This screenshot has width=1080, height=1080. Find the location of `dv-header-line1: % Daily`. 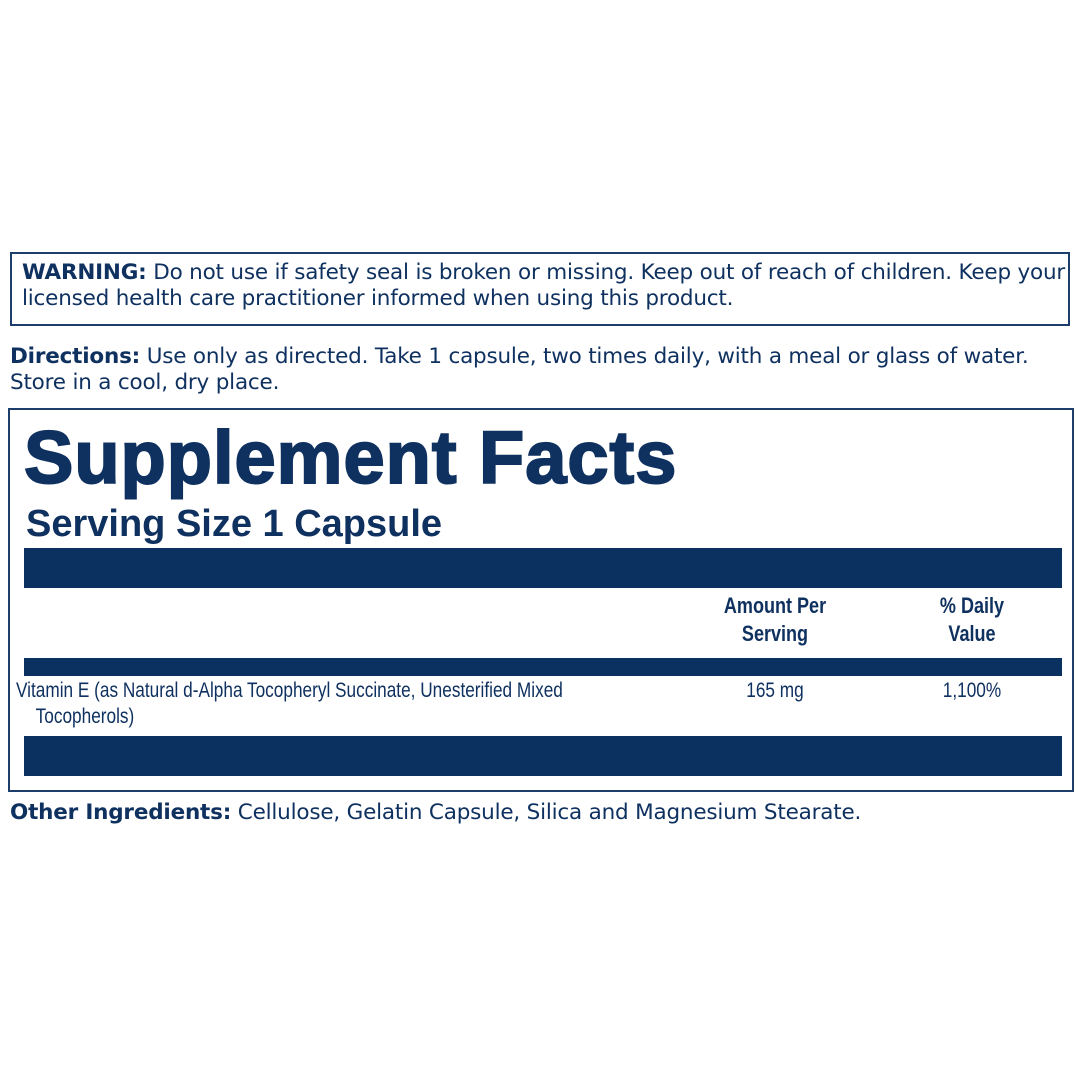

dv-header-line1: % Daily is located at coordinates (972, 605).